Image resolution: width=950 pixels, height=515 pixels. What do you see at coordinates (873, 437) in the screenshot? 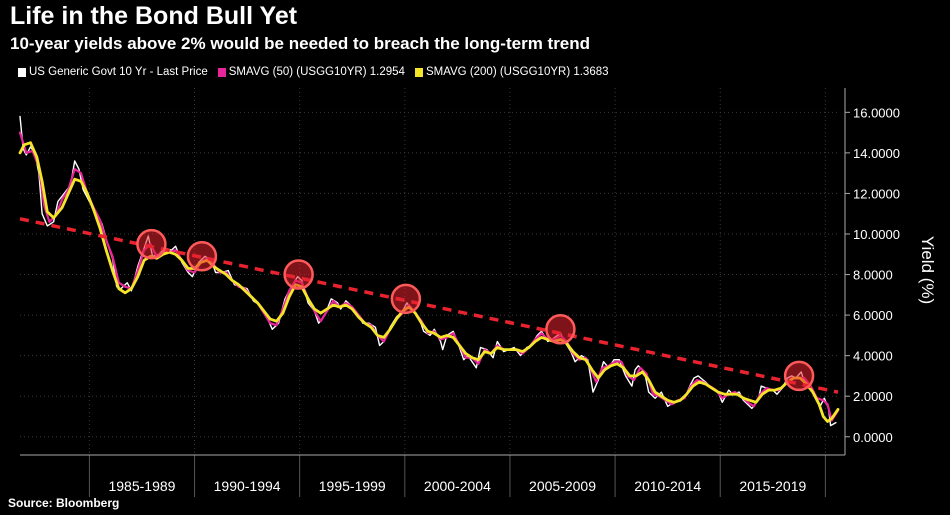
I see `y-tick-label: 0.0000` at bounding box center [873, 437].